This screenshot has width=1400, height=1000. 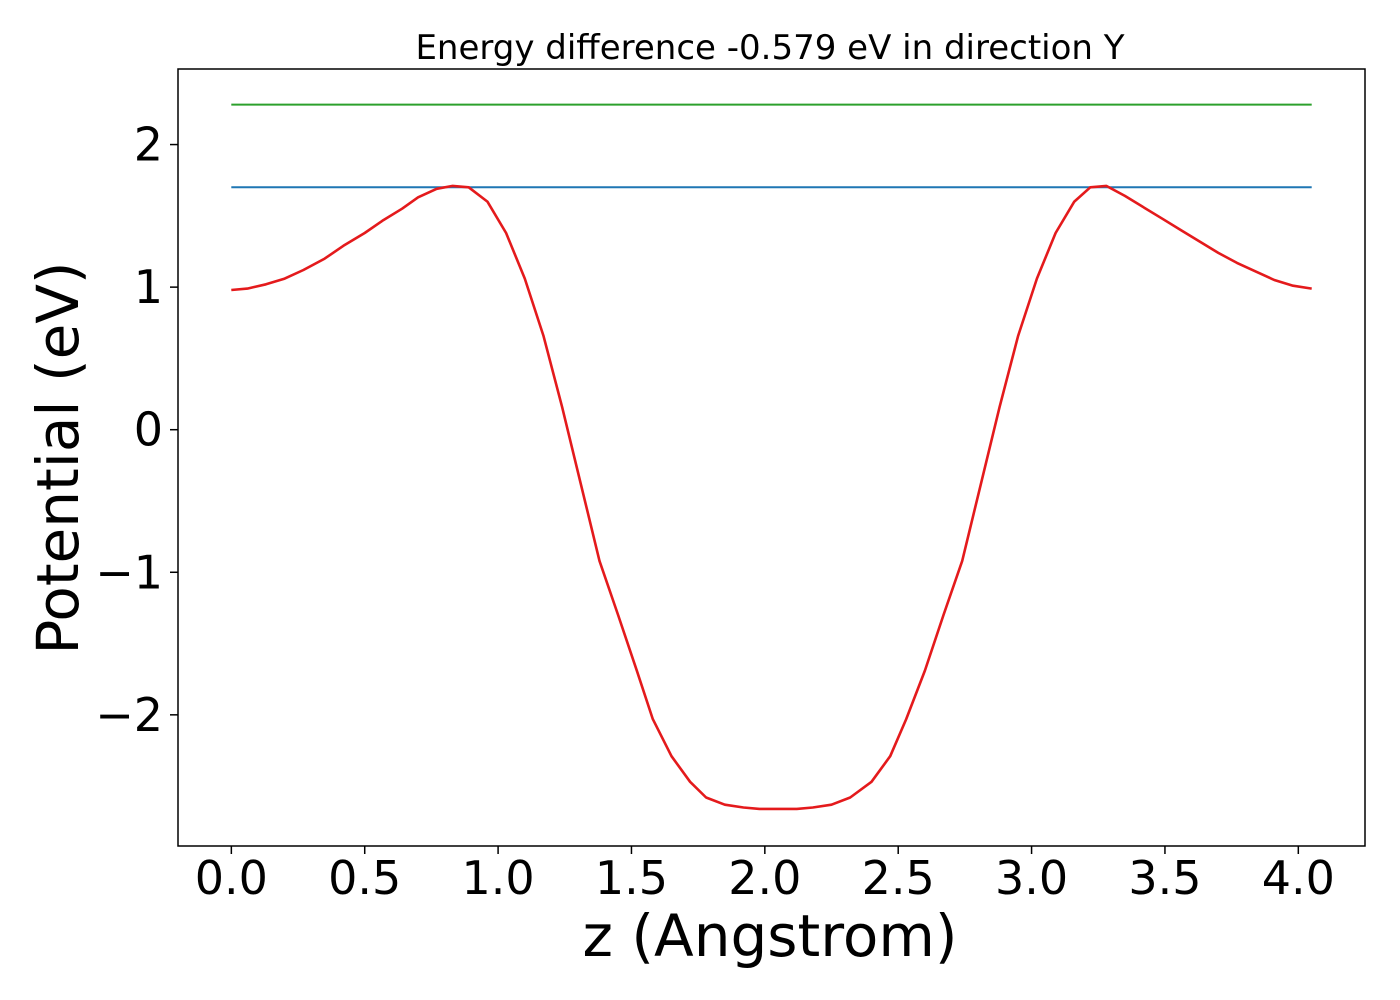 I want to click on x-tick-label: 4.0, so click(x=1298, y=878).